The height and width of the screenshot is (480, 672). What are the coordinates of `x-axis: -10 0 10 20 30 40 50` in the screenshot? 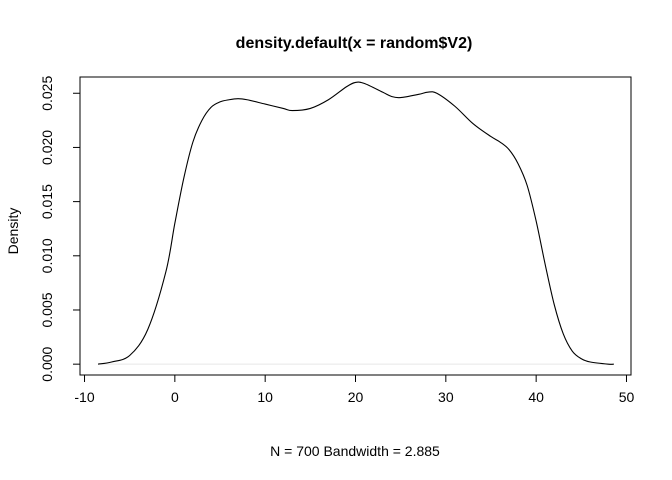 It's located at (354, 389).